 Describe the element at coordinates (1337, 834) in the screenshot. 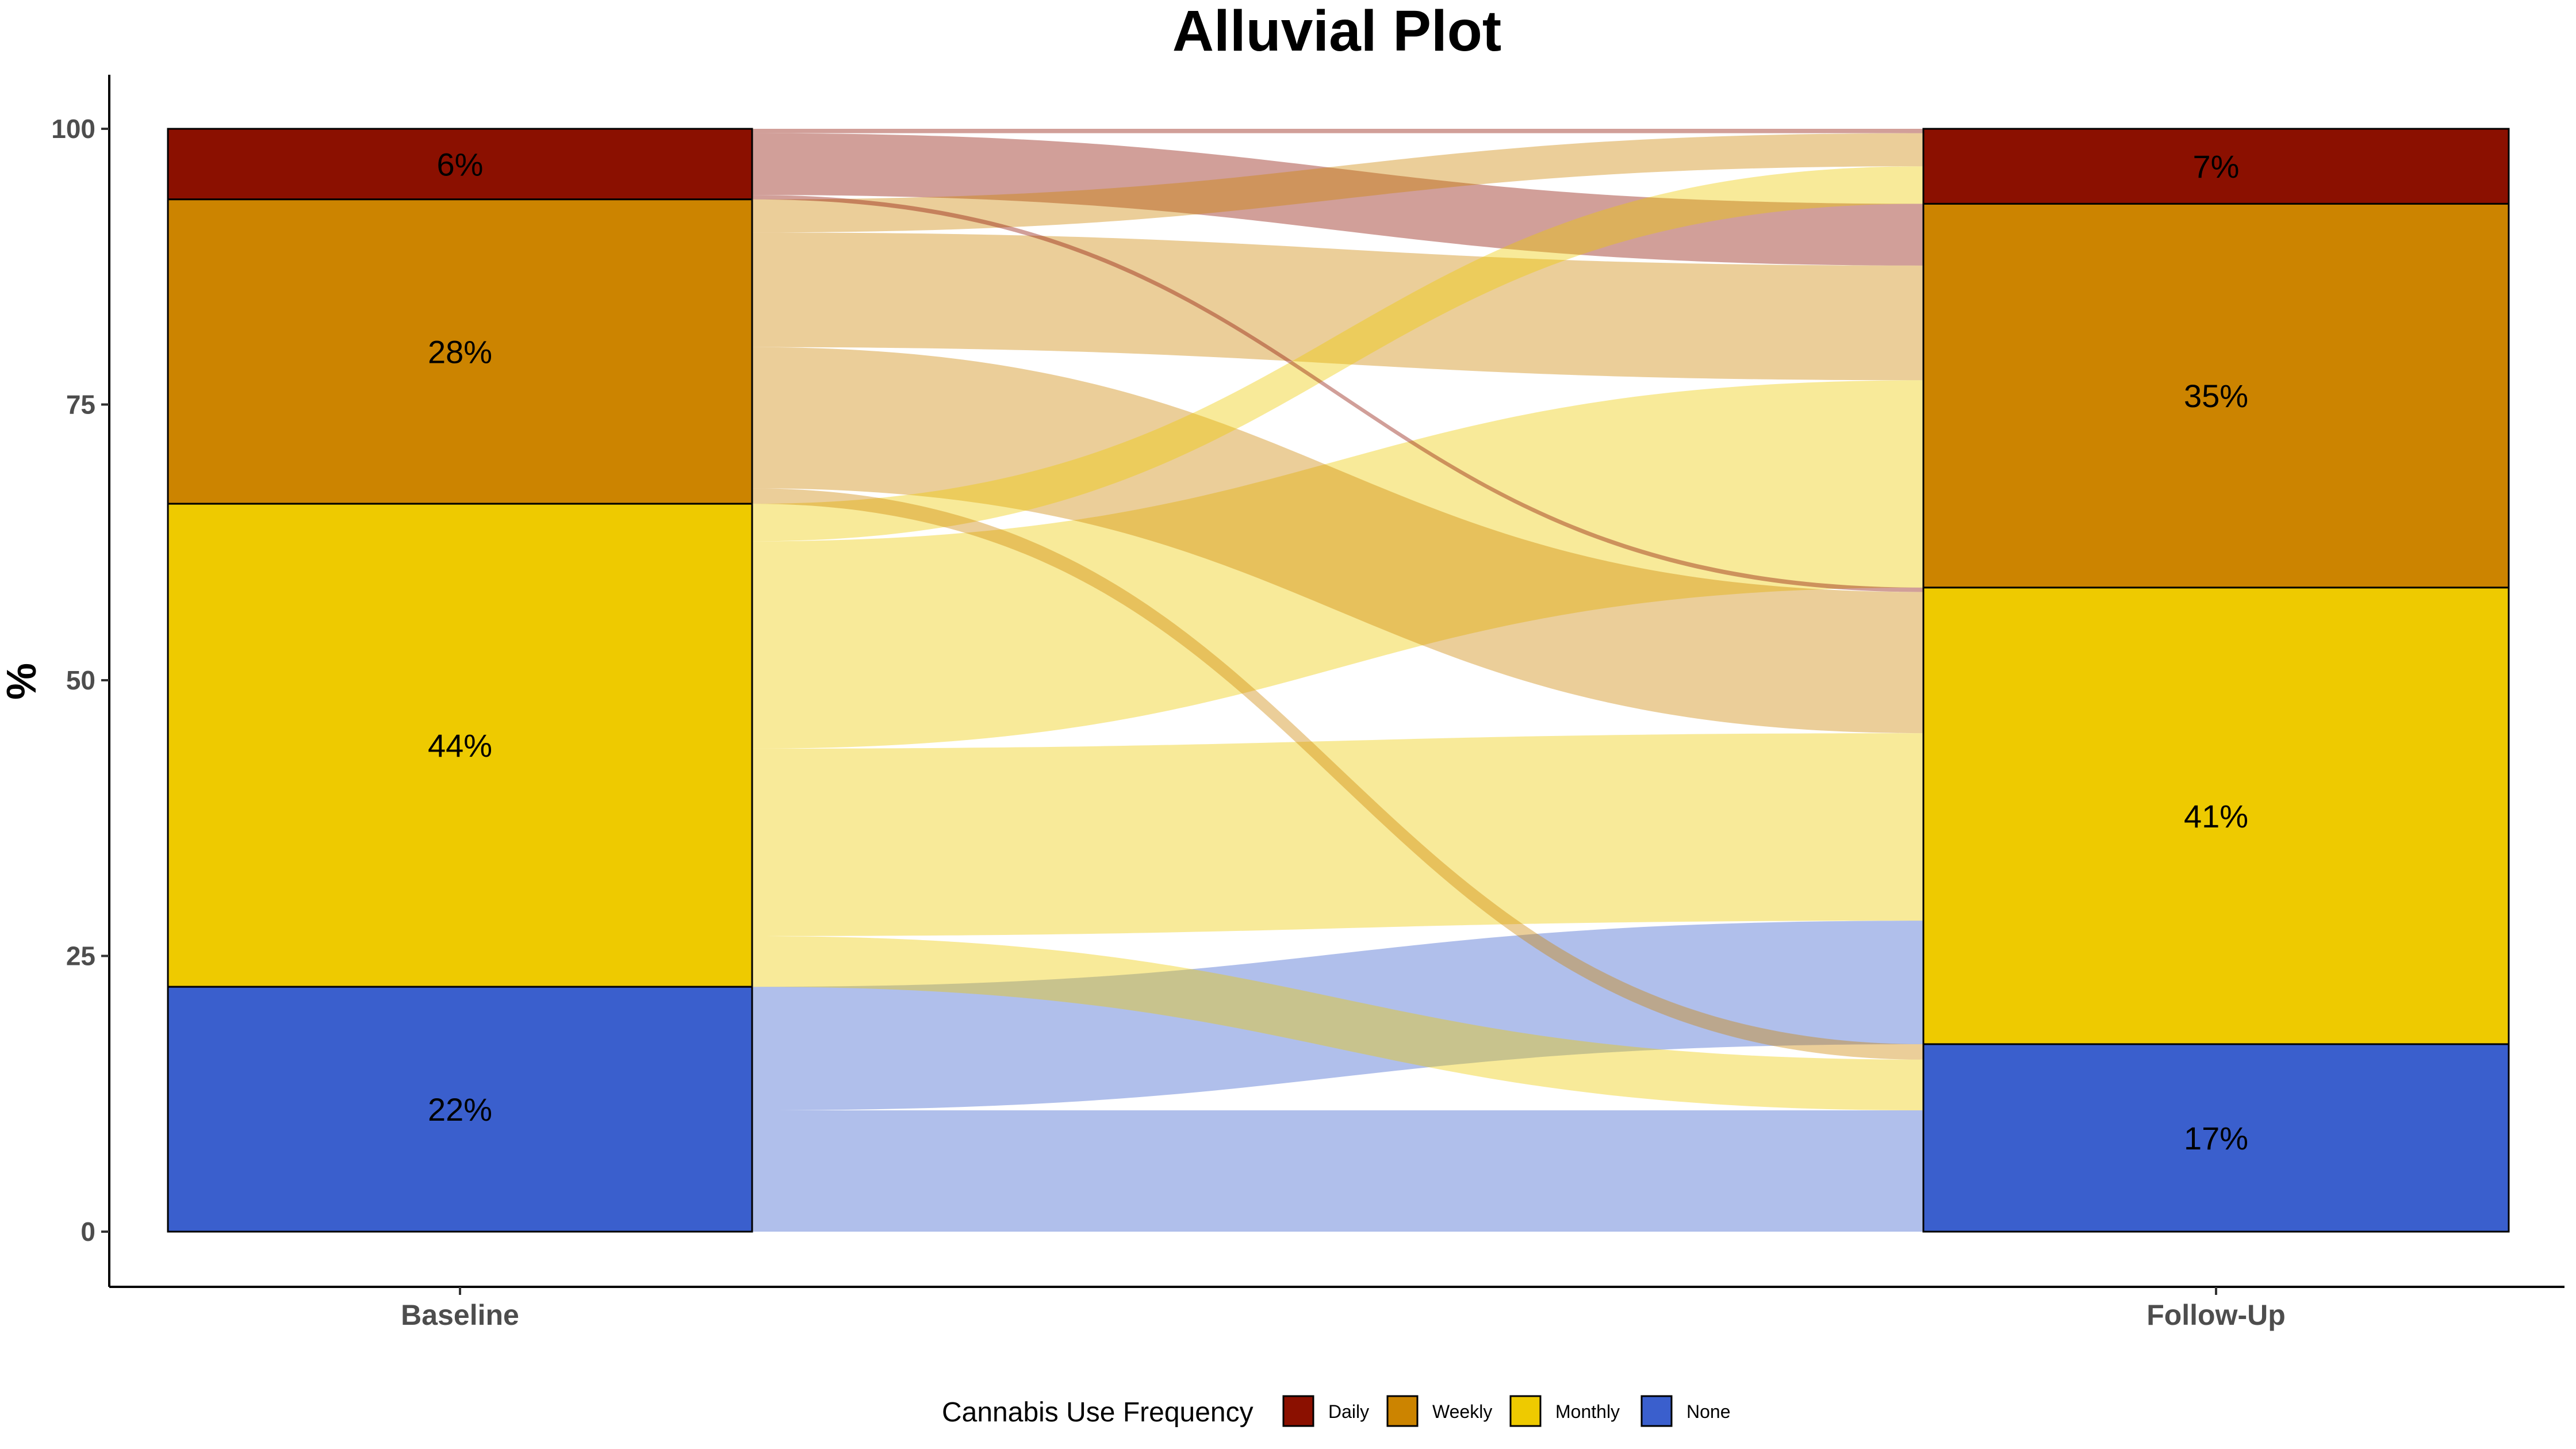

I see `flow-monthly-to-monthly` at that location.